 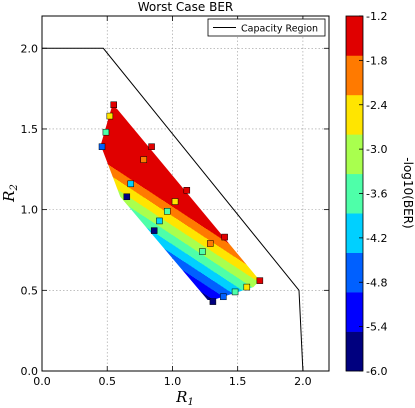 What do you see at coordinates (376, 194) in the screenshot?
I see `colorbar-tick-label: -3.6` at bounding box center [376, 194].